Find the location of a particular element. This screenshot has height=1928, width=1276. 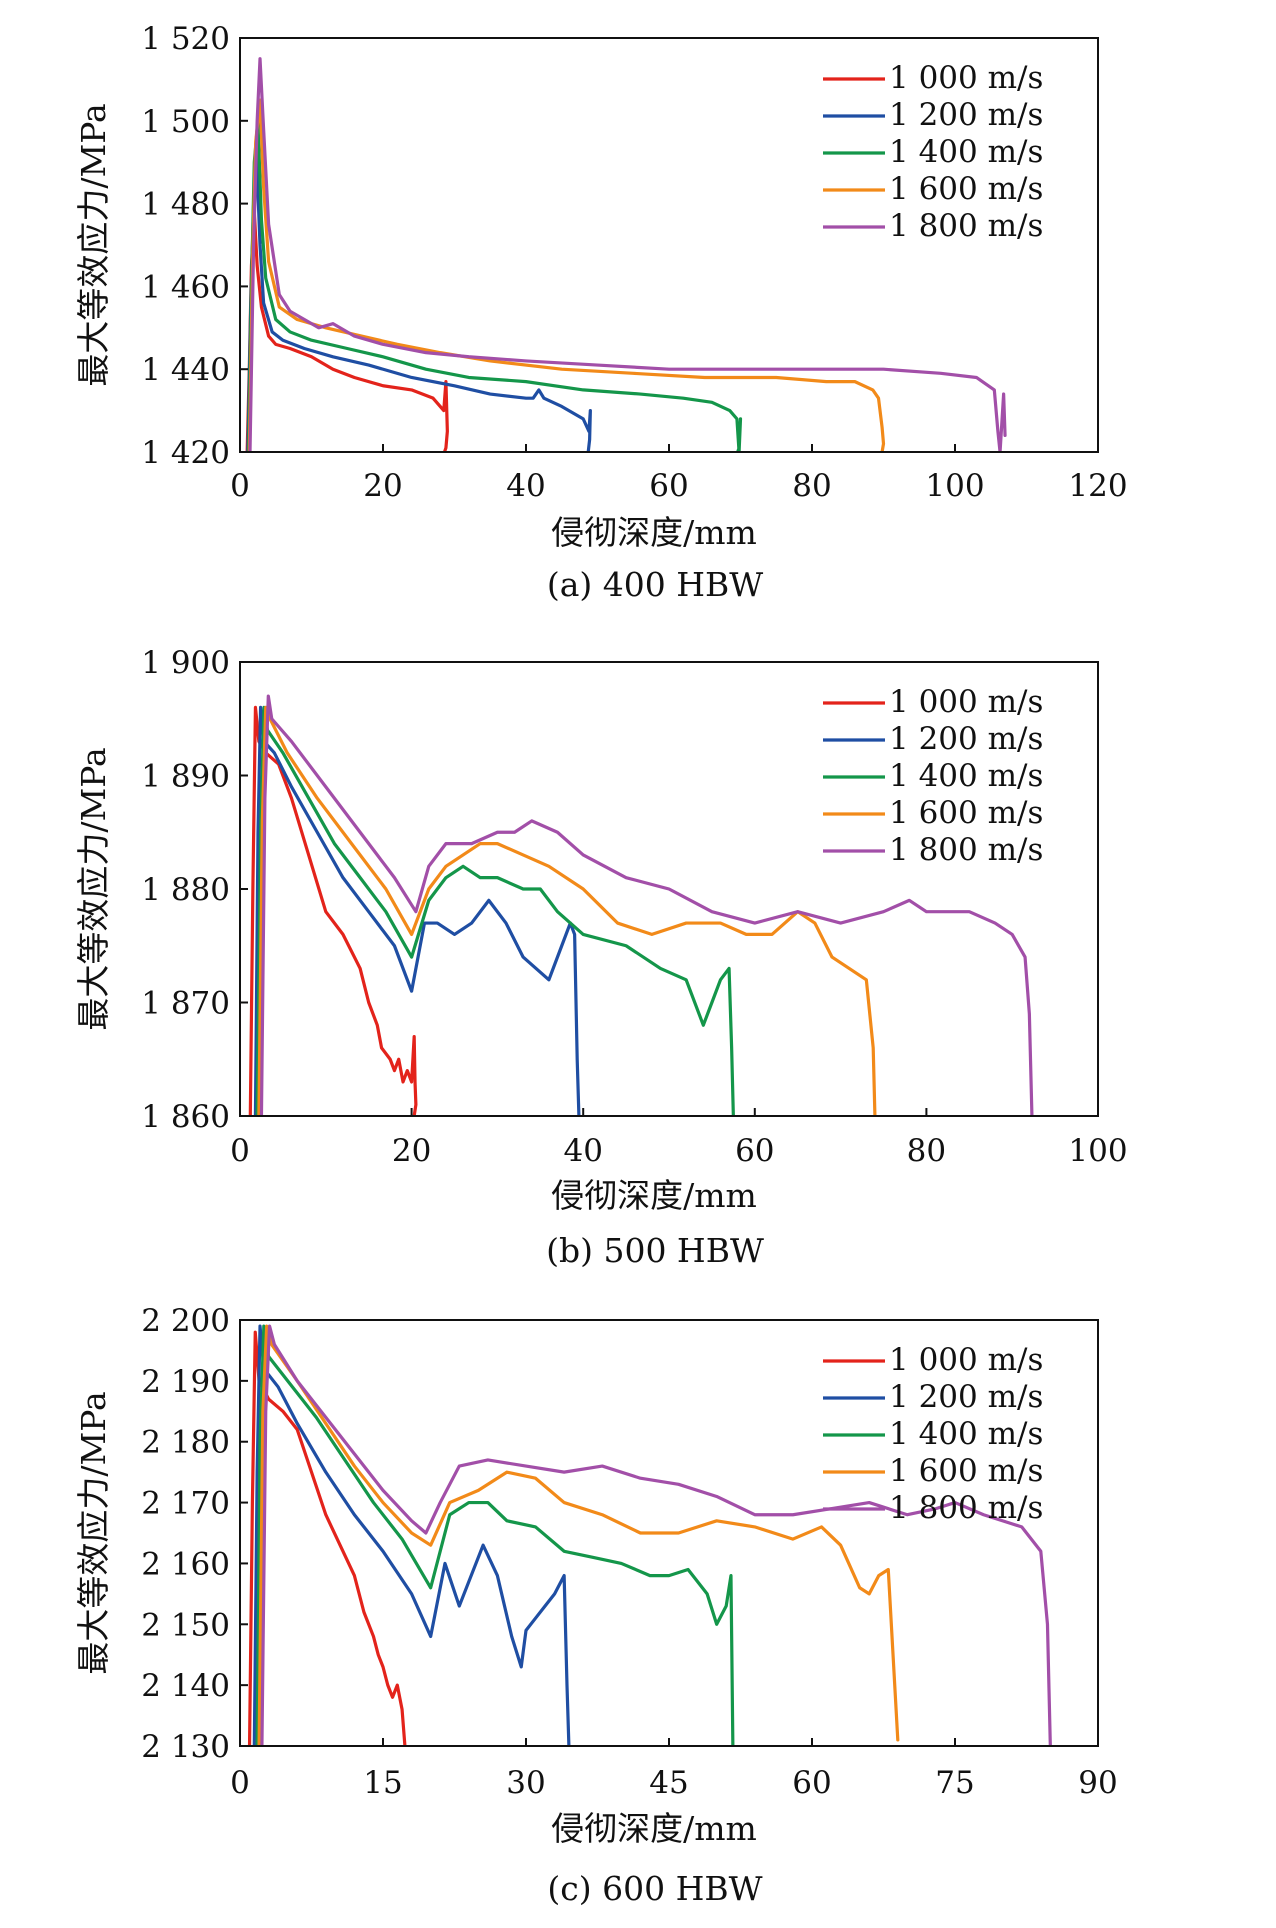

x-tick-label: 90 is located at coordinates (1097, 1783).